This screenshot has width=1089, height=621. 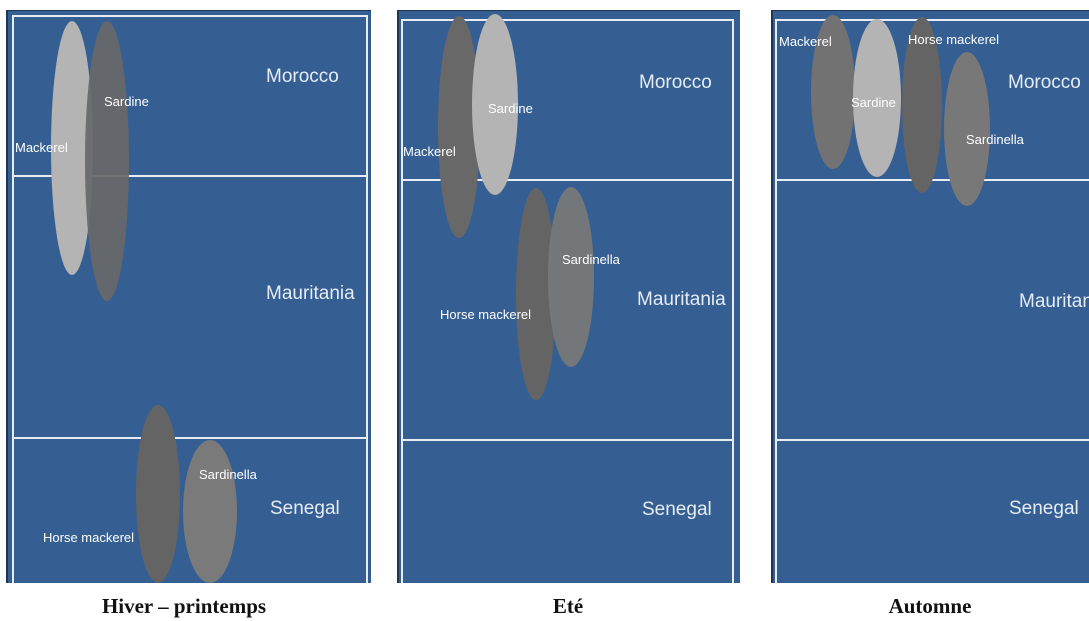 I want to click on caption-summer: Eté, so click(x=568, y=606).